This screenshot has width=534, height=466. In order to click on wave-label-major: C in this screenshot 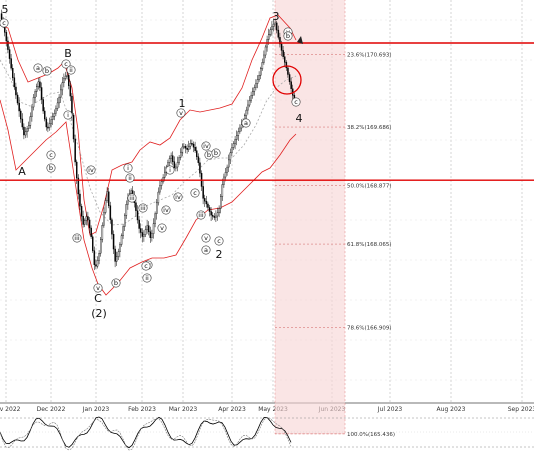, I will do `click(98, 298)`.